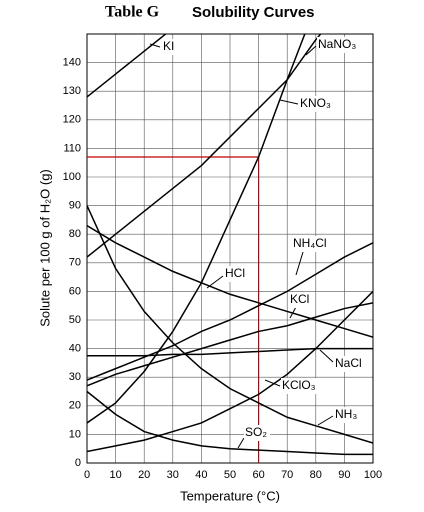 Image resolution: width=424 pixels, height=512 pixels. I want to click on y-tick-label: 10, so click(75, 434).